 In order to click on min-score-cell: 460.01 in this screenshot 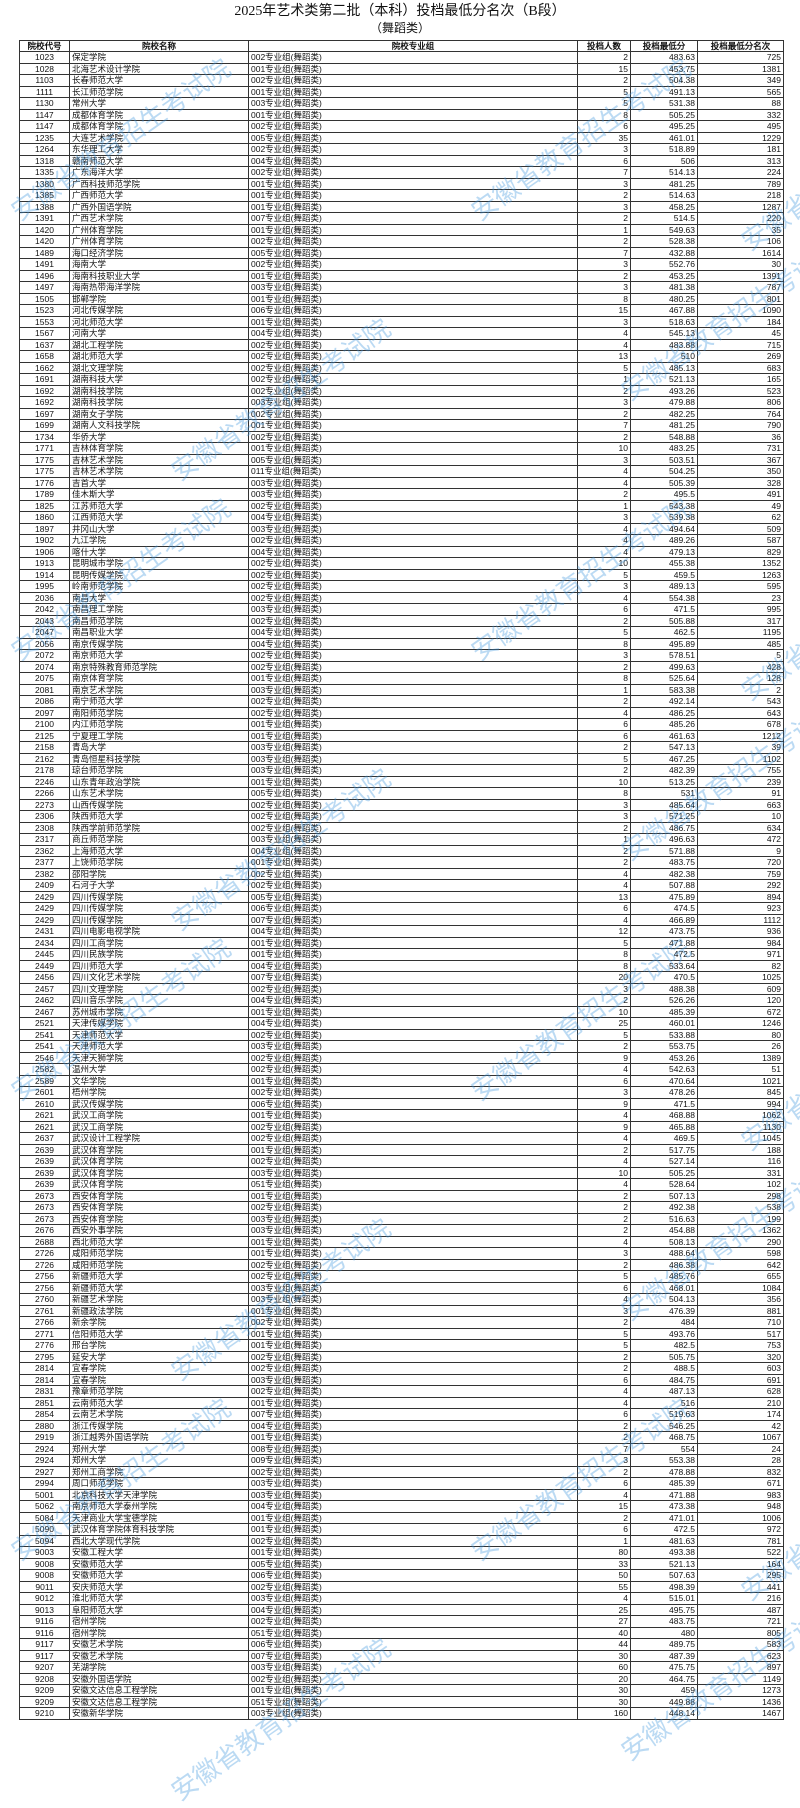, I will do `click(664, 1023)`.